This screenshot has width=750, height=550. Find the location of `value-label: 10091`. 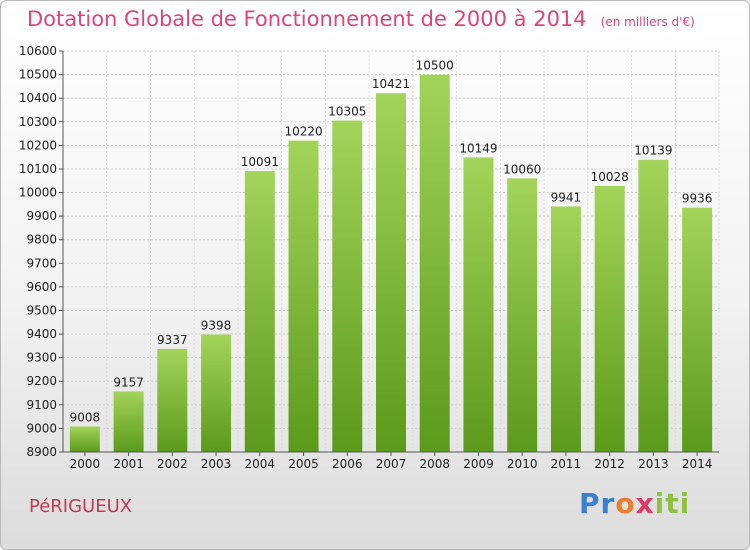

value-label: 10091 is located at coordinates (260, 162).